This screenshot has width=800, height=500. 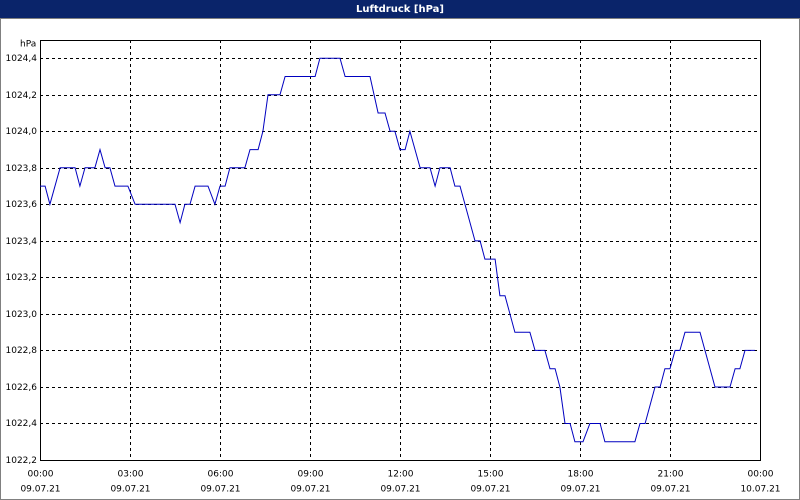 I want to click on y-tick-label: 1024,4, so click(x=22, y=59).